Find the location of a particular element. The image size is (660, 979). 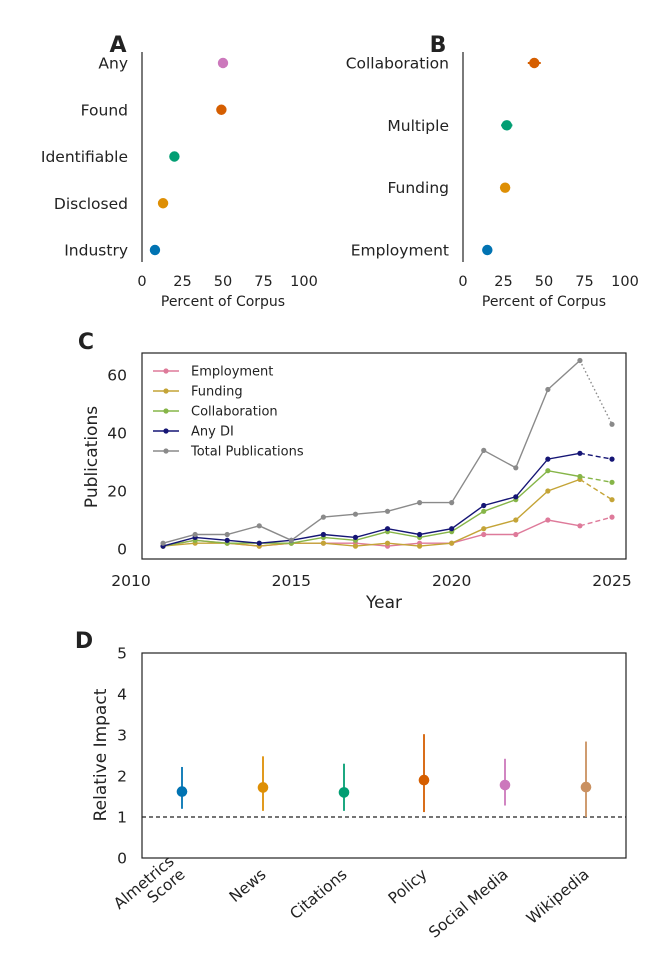

legend-label: Employment is located at coordinates (232, 372).